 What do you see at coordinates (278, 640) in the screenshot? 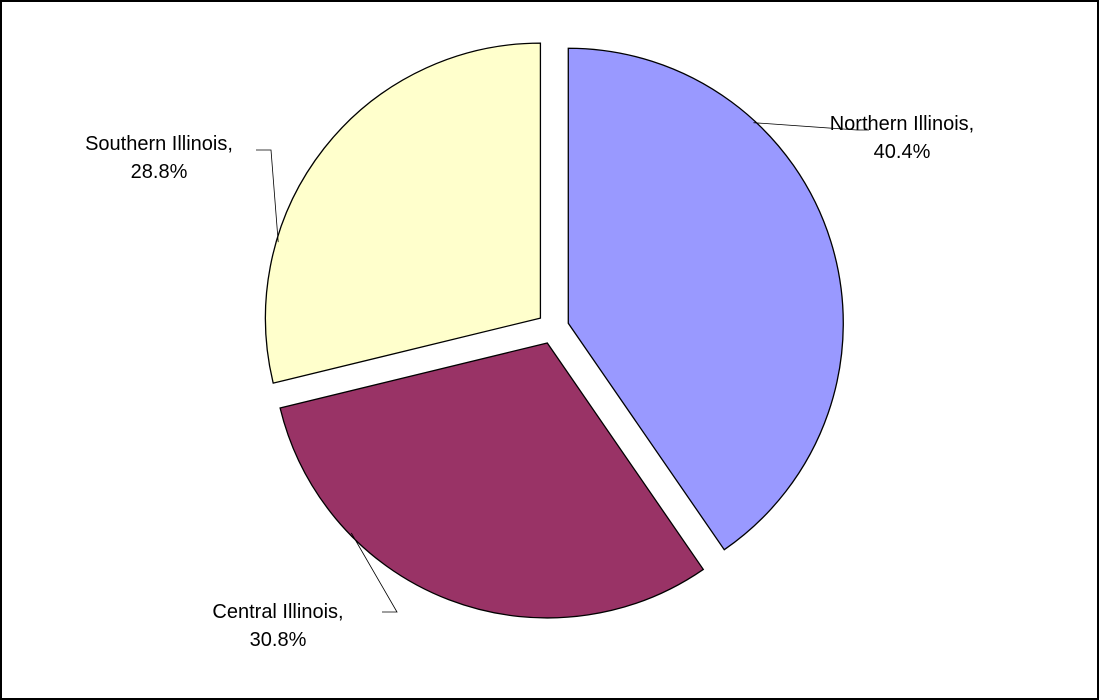
I see `slice-label-value-central-illinois: 30.8%` at bounding box center [278, 640].